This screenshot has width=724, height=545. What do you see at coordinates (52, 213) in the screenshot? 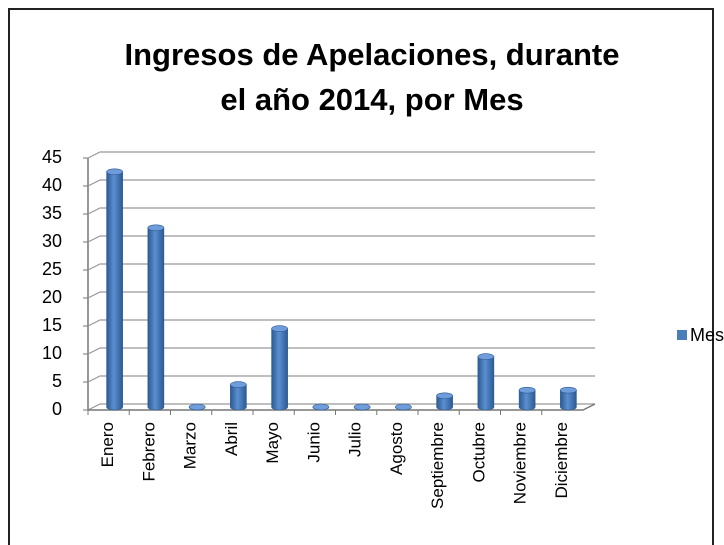
I see `y-tick-label: 35` at bounding box center [52, 213].